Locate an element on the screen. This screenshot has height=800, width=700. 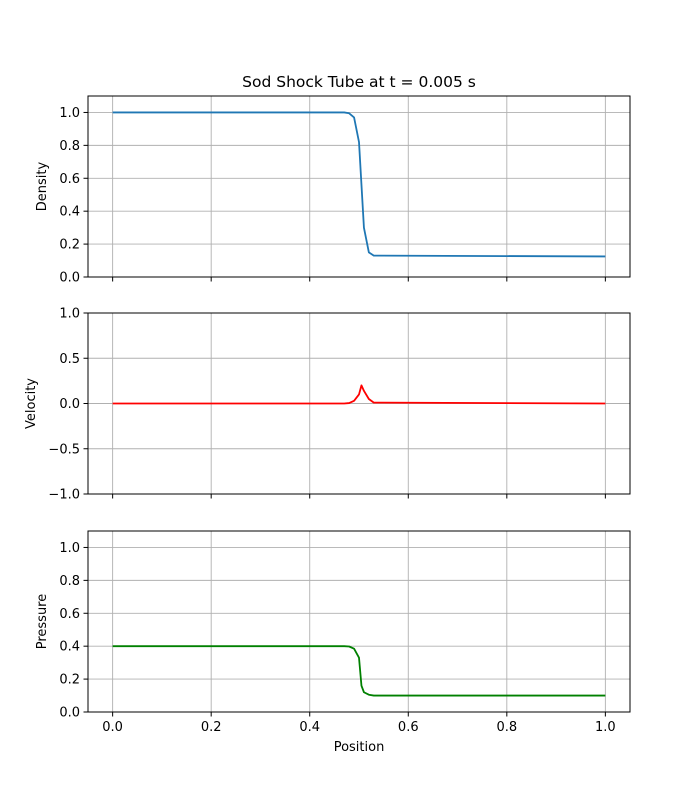
density-y-axis-label: Density is located at coordinates (42, 186).